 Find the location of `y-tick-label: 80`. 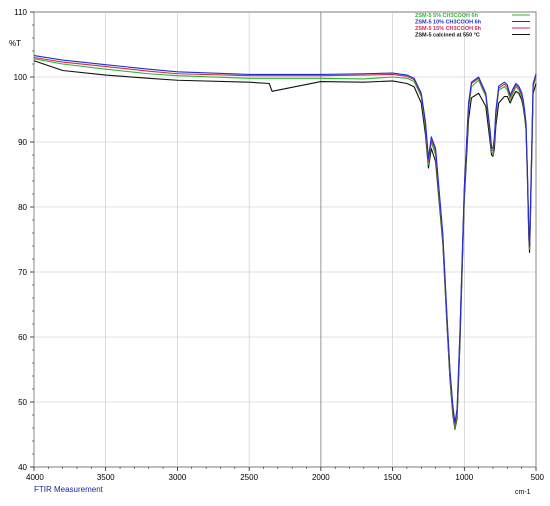

y-tick-label: 80 is located at coordinates (22, 207).